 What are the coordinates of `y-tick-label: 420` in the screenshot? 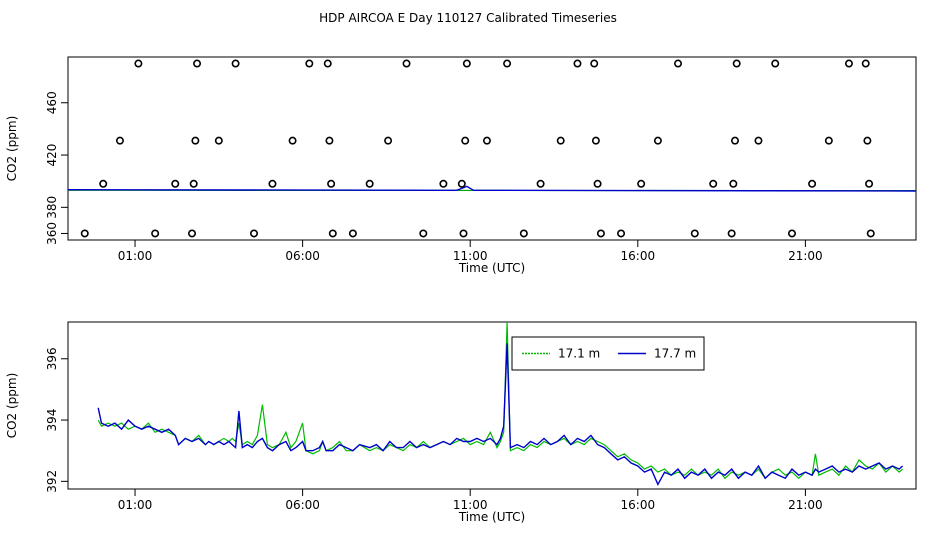 It's located at (52, 155).